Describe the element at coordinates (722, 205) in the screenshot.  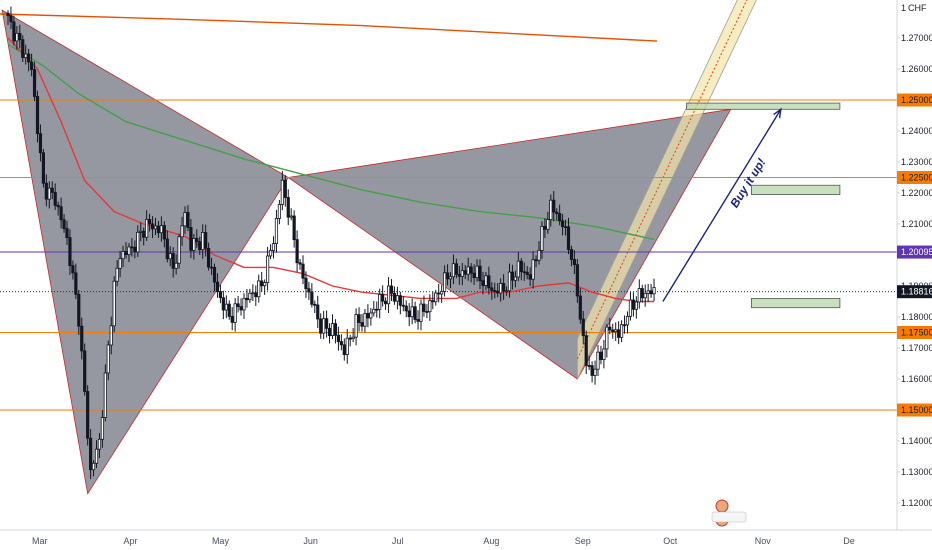
I see `annotation-arrow-line` at that location.